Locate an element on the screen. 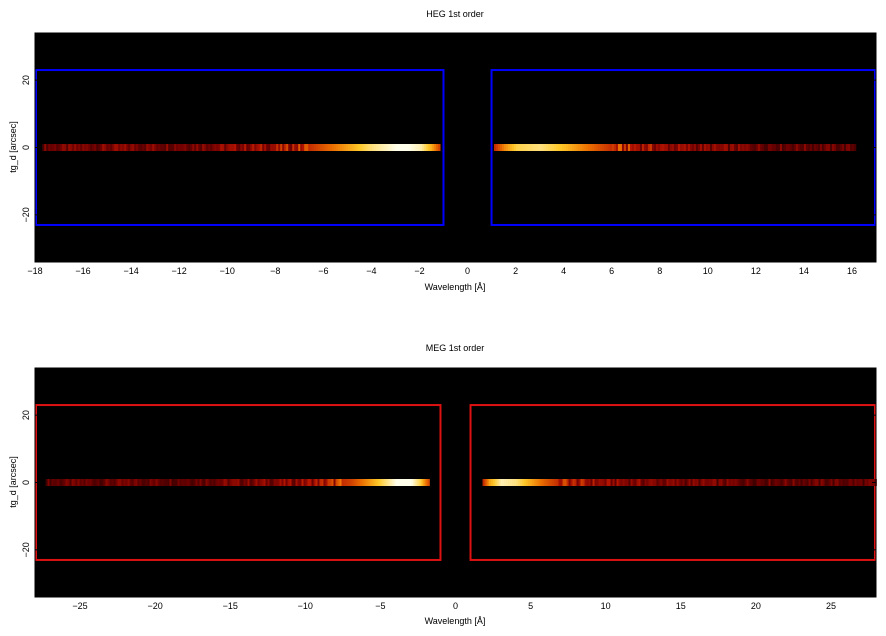 The image size is (886, 636). meg-x-tick-label: −25 is located at coordinates (79, 606).